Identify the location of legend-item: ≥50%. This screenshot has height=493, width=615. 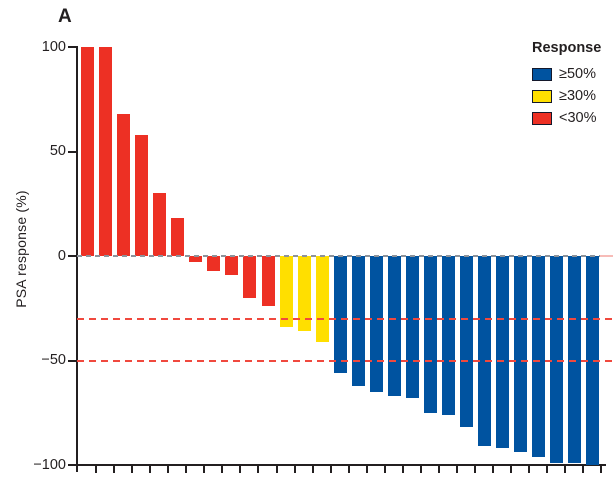
(566, 74).